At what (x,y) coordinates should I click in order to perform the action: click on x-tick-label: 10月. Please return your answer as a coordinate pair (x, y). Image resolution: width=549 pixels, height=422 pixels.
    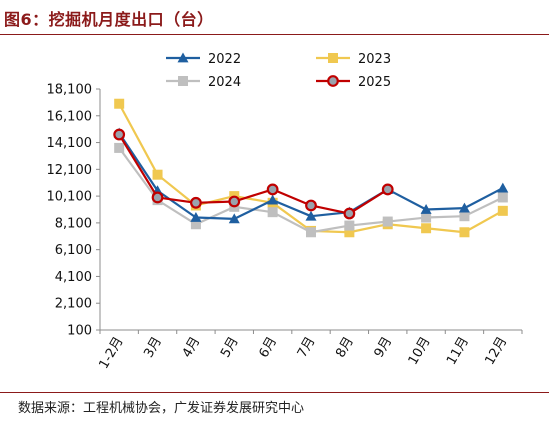
    Looking at the image, I should click on (420, 351).